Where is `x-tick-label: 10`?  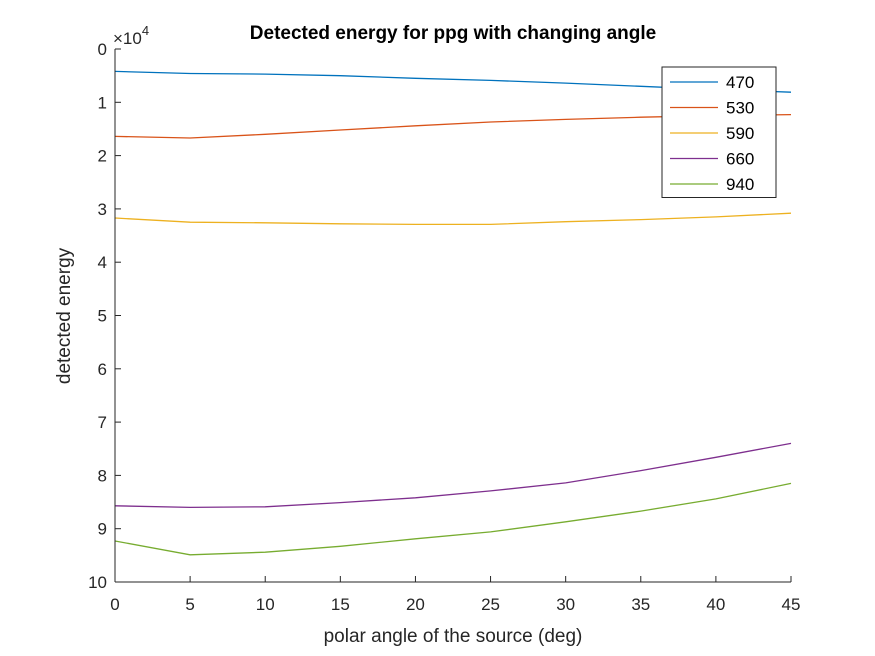 x-tick-label: 10 is located at coordinates (265, 604).